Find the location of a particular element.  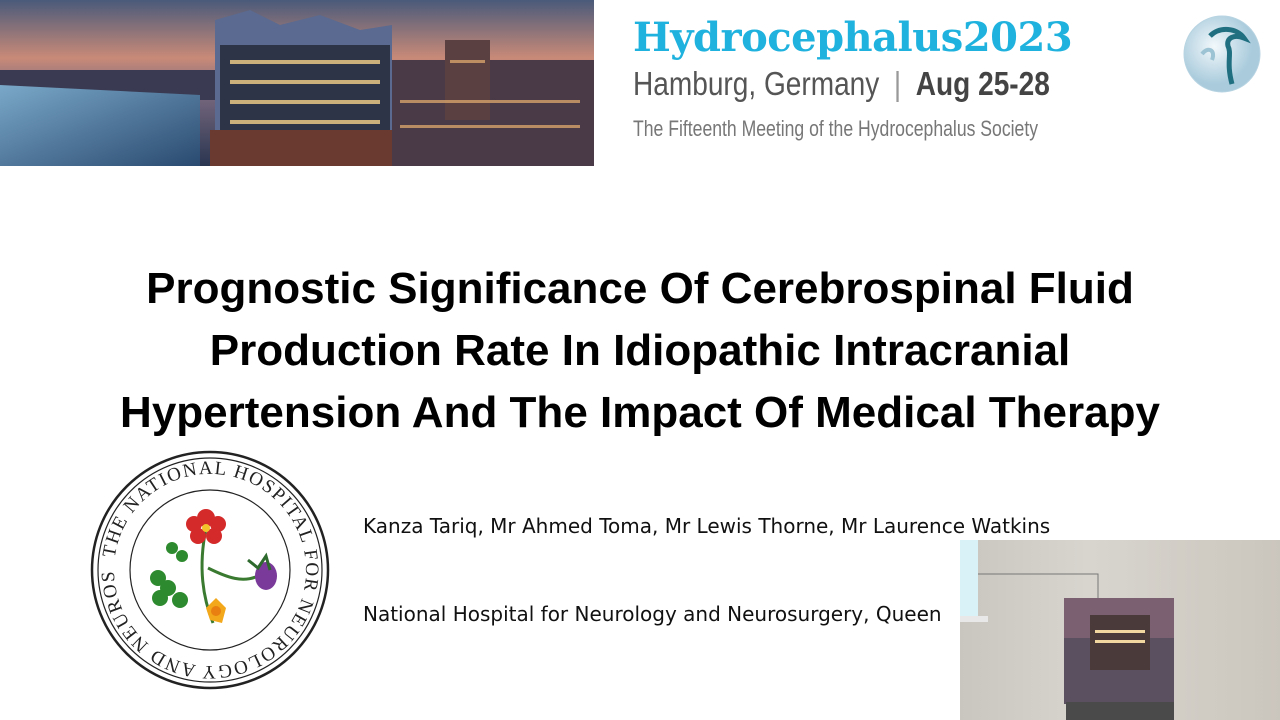

speaker-video-overlay is located at coordinates (1120, 630).